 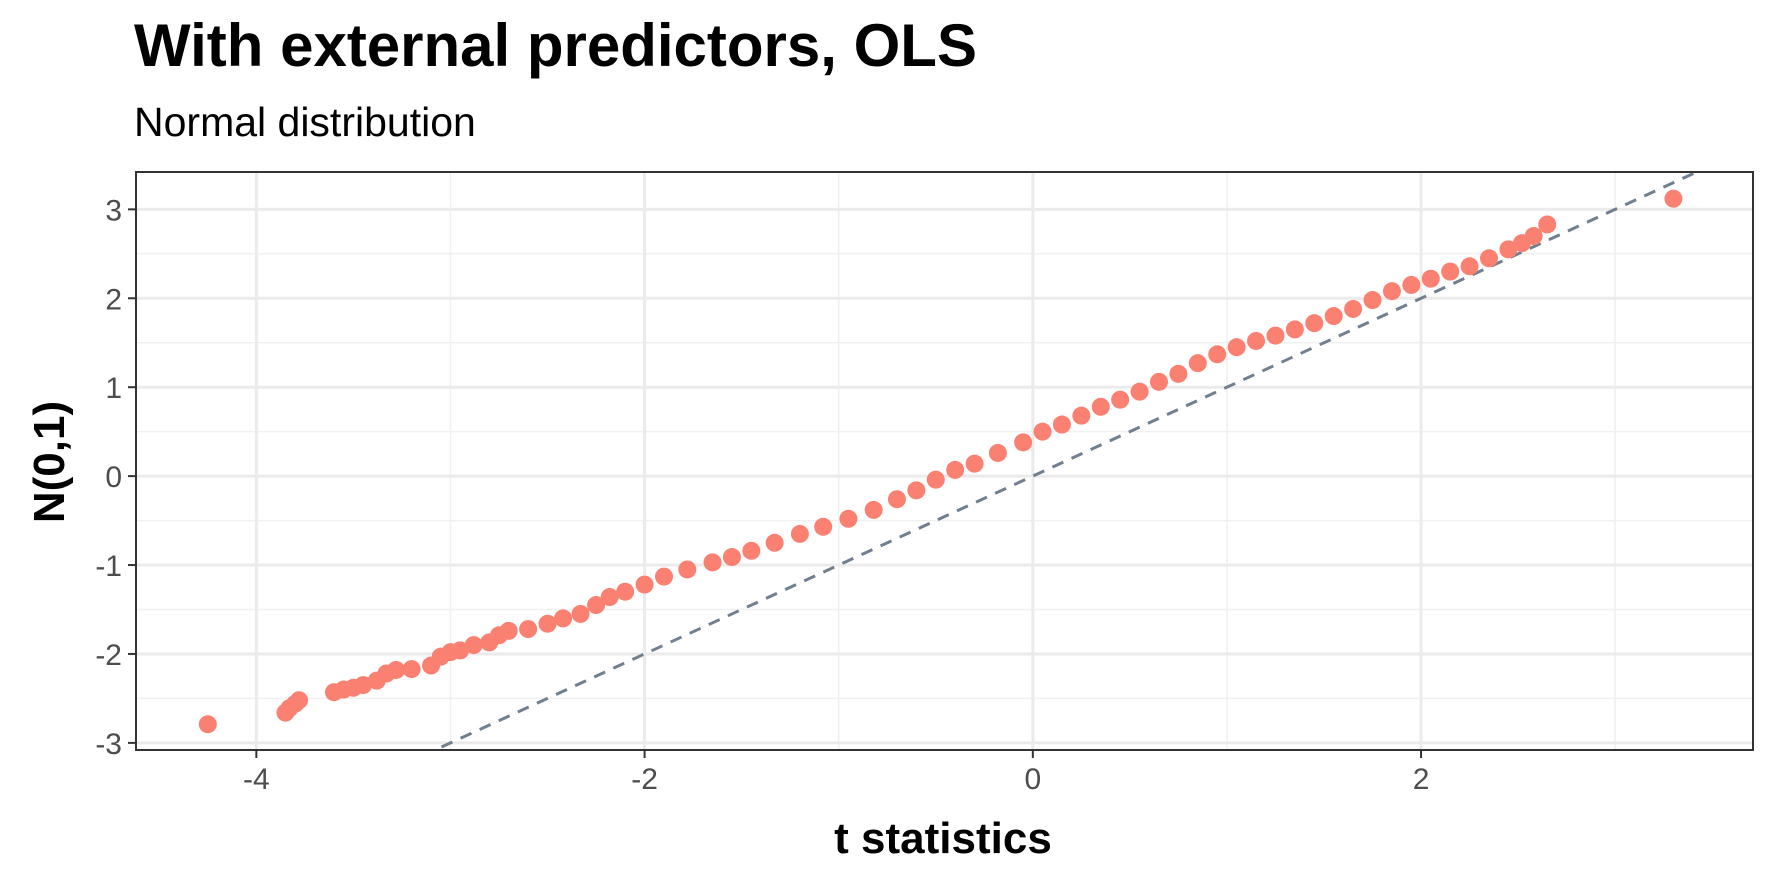 What do you see at coordinates (256, 779) in the screenshot?
I see `x-tick-label: -4` at bounding box center [256, 779].